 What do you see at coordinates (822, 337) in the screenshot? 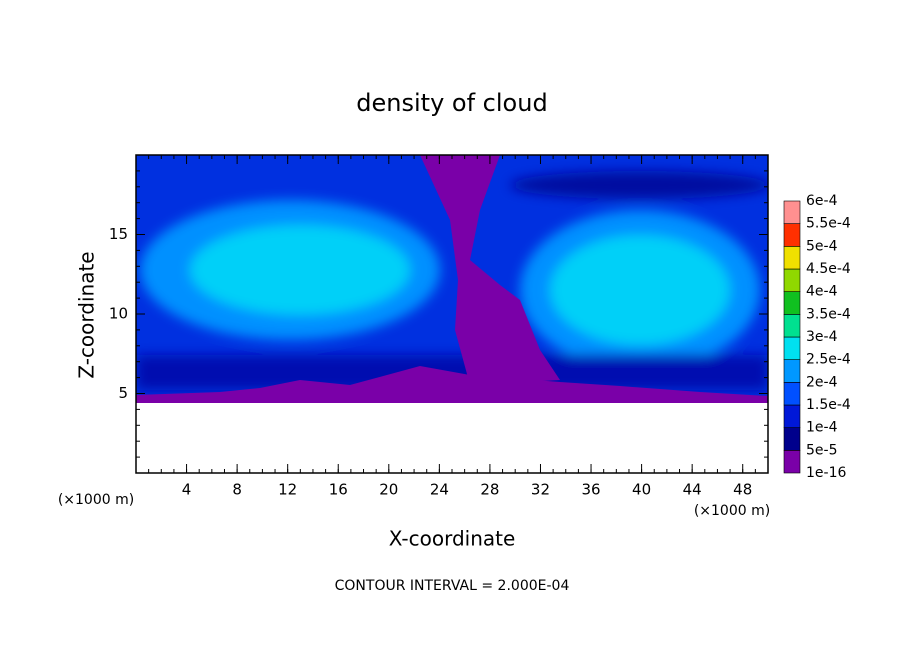
I see `colorbar-label: 3e-4` at bounding box center [822, 337].